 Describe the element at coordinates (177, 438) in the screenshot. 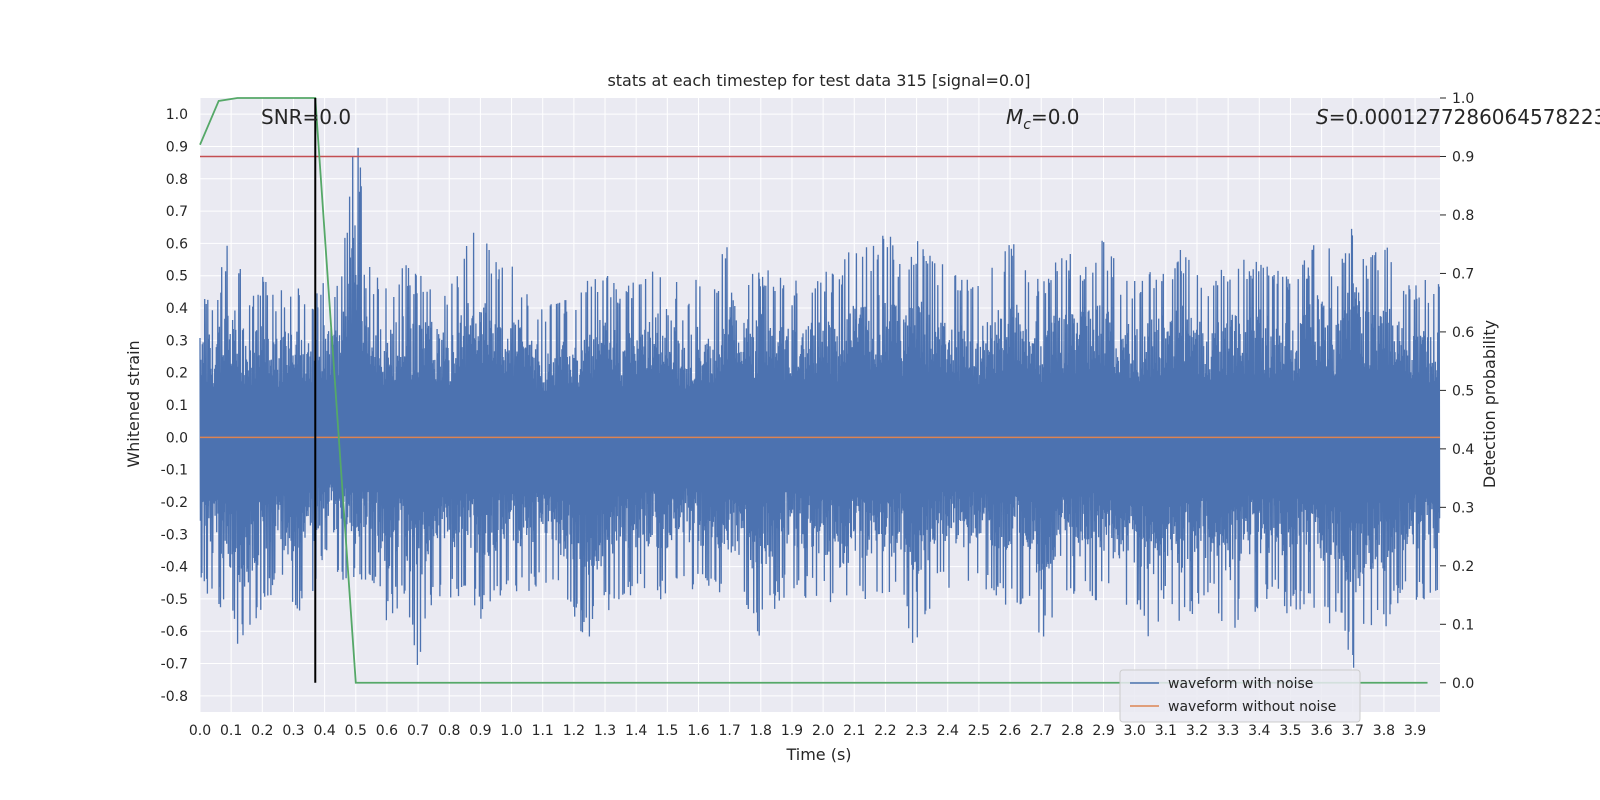

I see `y-tick-label: 0.0` at that location.